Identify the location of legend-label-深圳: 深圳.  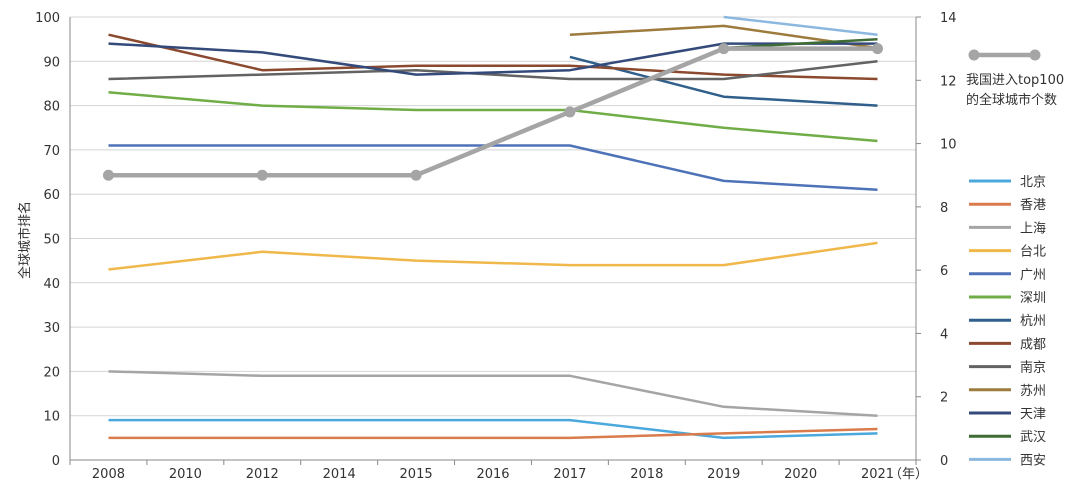
(1033, 298).